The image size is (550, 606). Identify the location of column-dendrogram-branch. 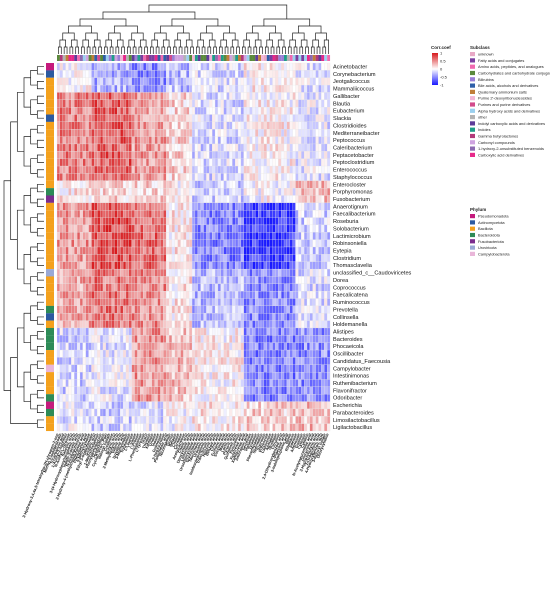
(318, 50).